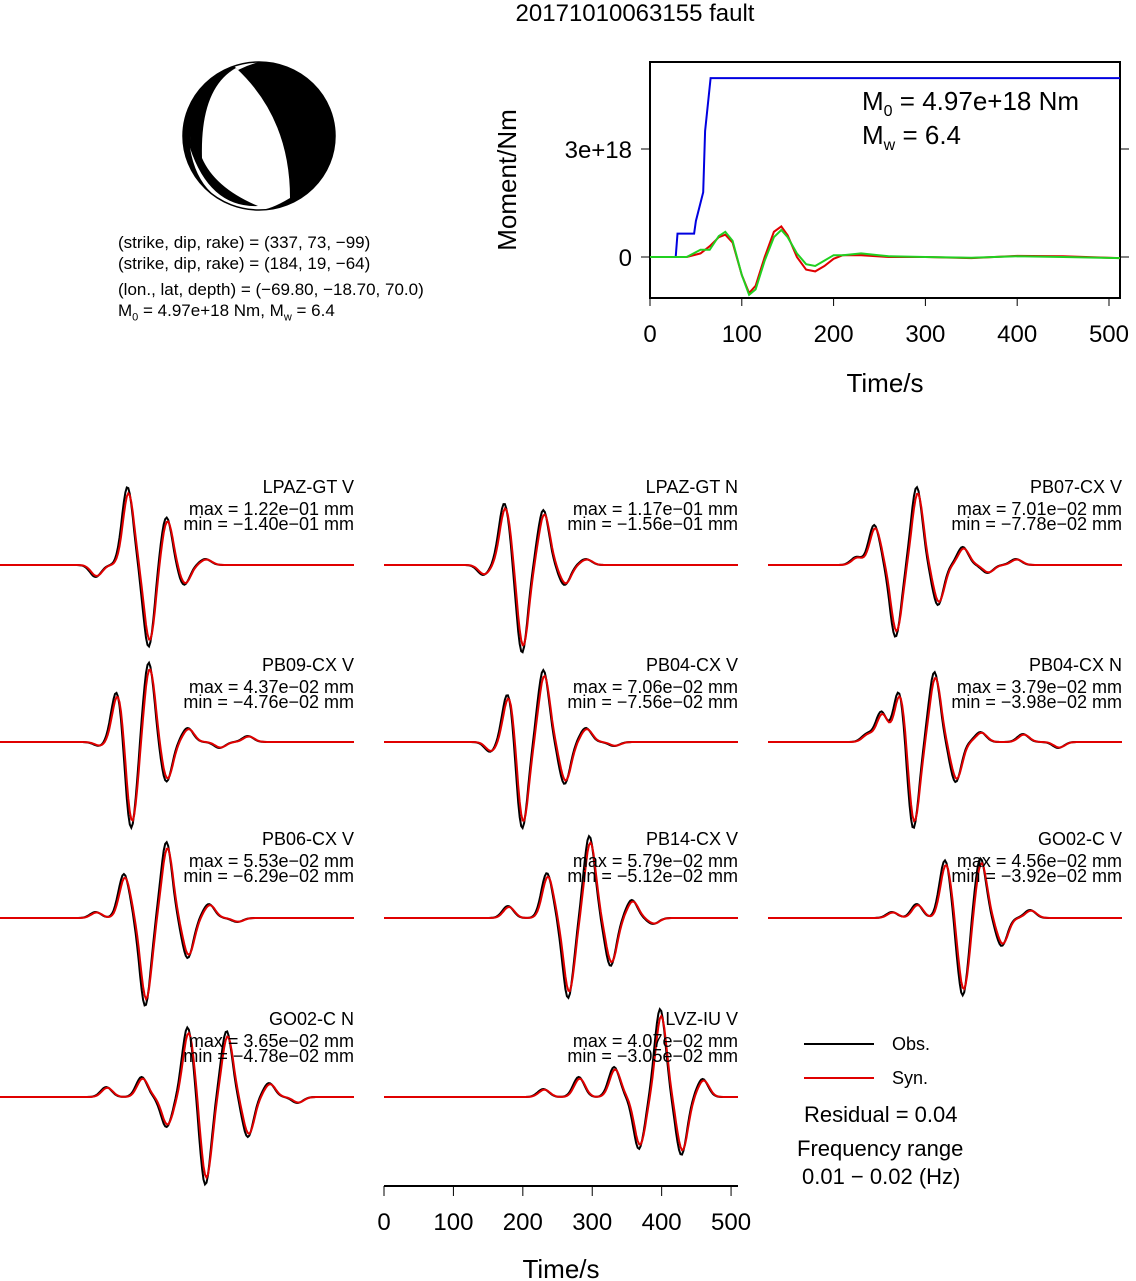  I want to click on residual-text: Residual = 0.04, so click(881, 1114).